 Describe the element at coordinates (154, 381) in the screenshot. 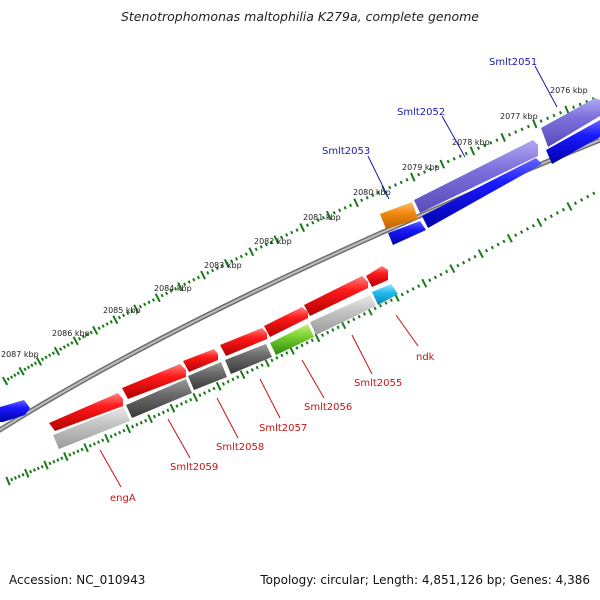

I see `gene-arrow-smlt2059` at that location.